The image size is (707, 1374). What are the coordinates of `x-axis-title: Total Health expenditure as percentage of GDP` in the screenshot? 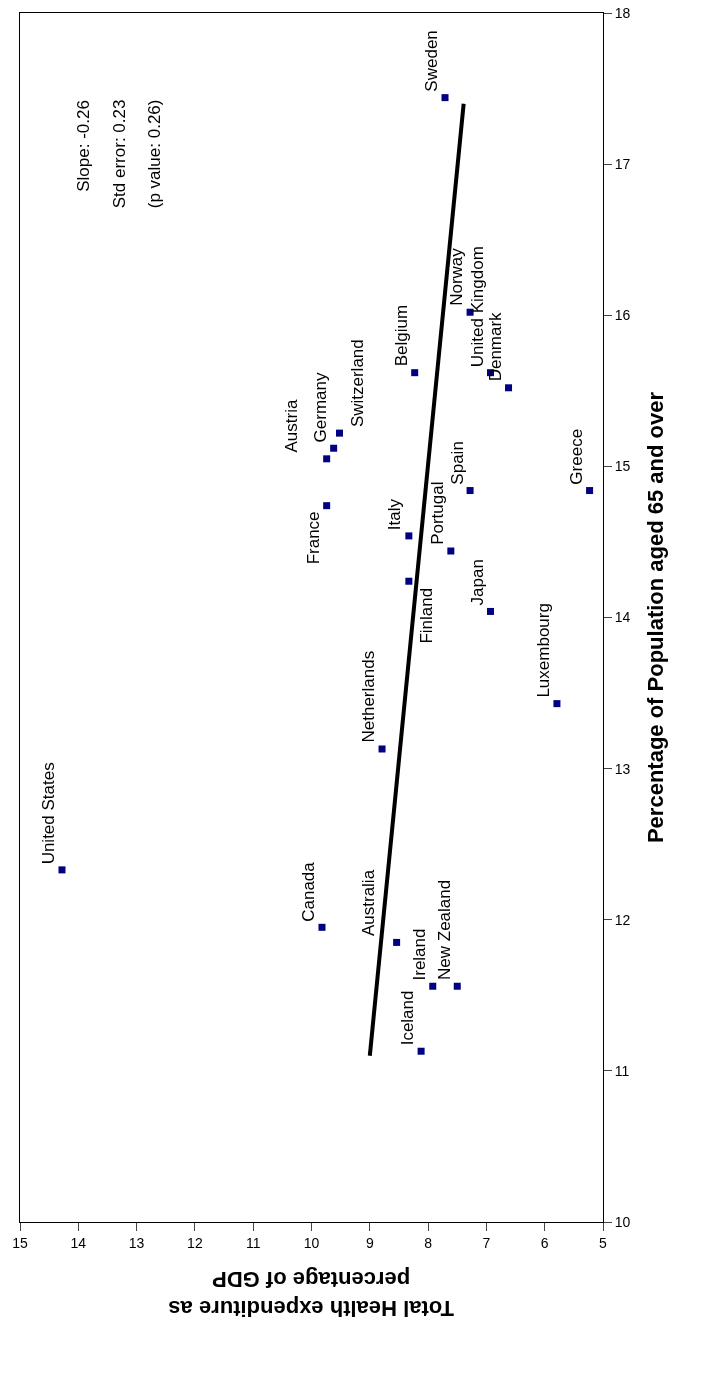 It's located at (311, 1294).